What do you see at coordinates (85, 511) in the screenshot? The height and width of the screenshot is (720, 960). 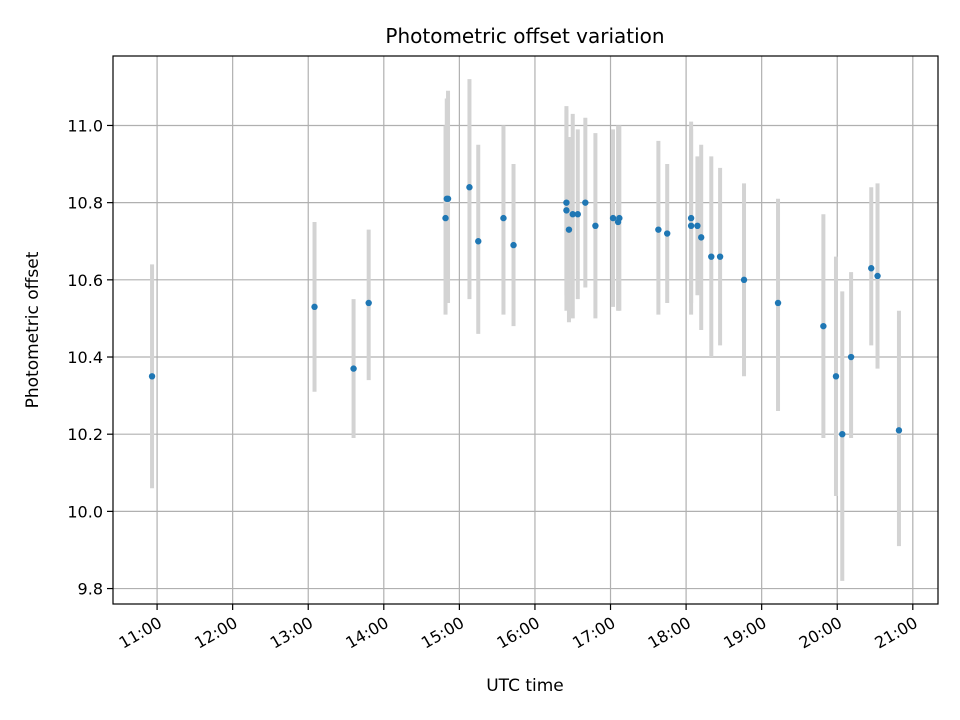 I see `y-tick-label: 10.0` at bounding box center [85, 511].